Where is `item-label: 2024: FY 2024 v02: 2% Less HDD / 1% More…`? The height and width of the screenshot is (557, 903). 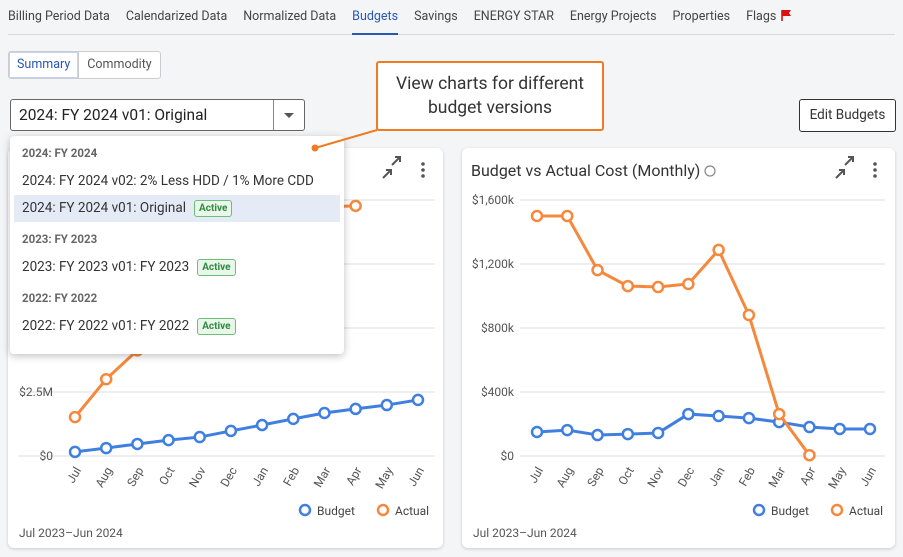
item-label: 2024: FY 2024 v02: 2% Less HDD / 1% More… is located at coordinates (168, 181).